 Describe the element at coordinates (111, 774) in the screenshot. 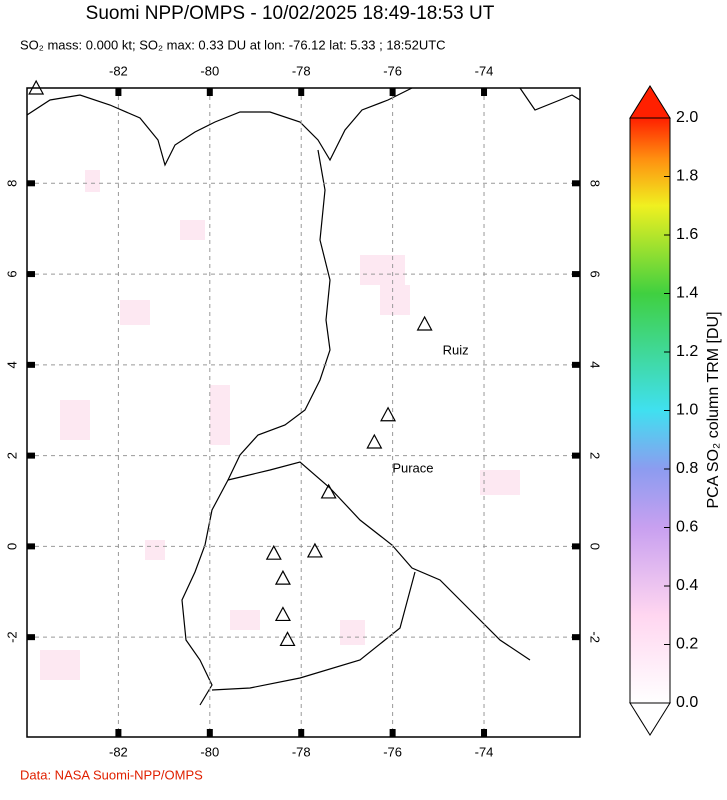

I see `credit: Data: NASA Suomi-NPP/OMPS` at that location.